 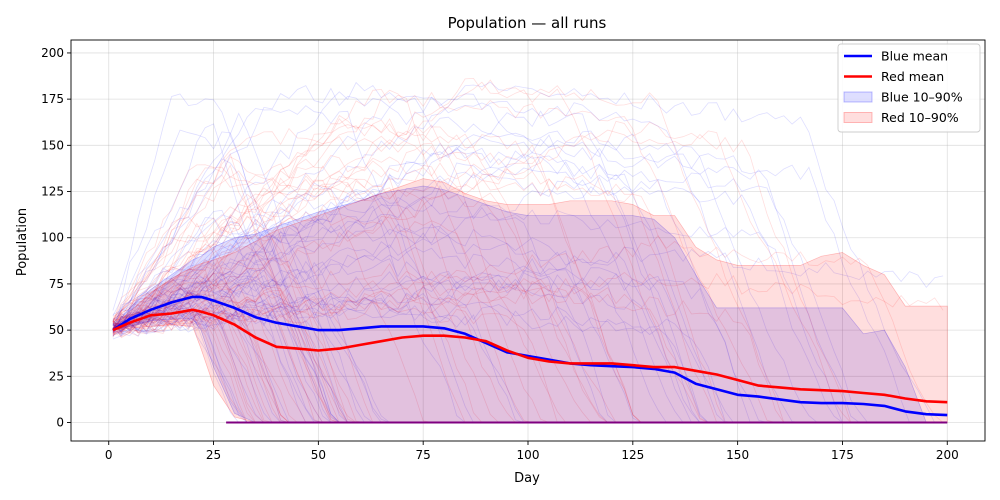 What do you see at coordinates (737, 455) in the screenshot?
I see `x-tick-label: 150` at bounding box center [737, 455].